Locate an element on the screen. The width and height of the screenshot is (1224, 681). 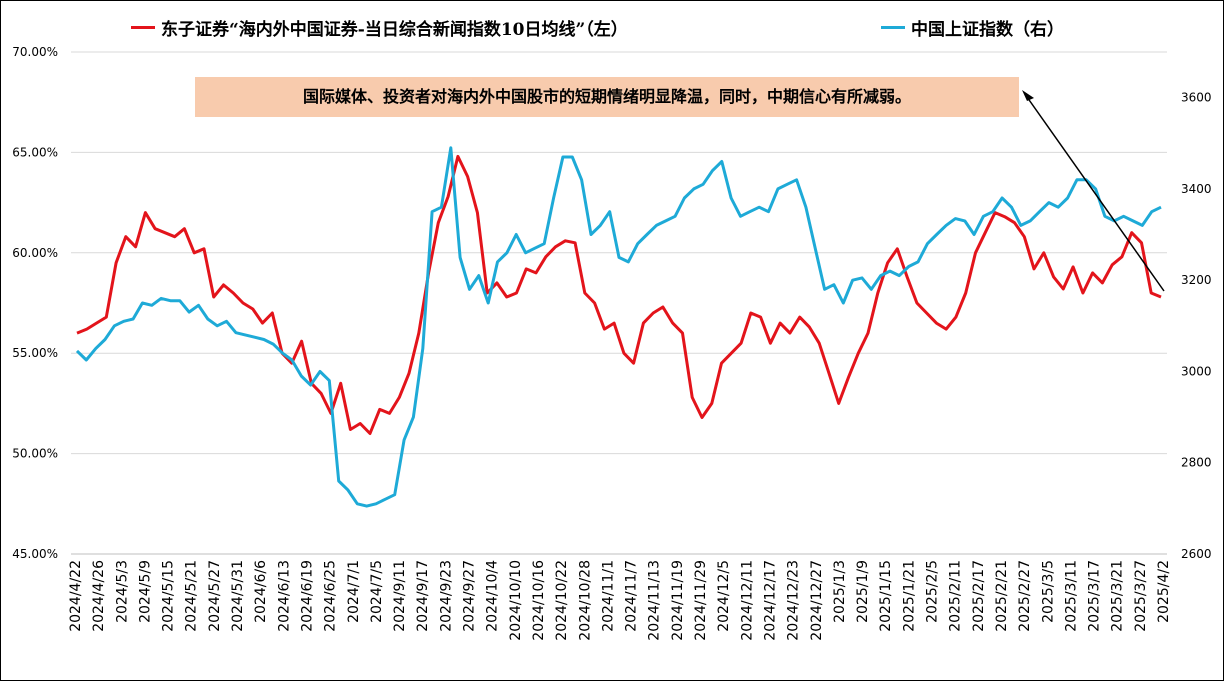
right-y-tick-label: 3200 is located at coordinates (1196, 280).